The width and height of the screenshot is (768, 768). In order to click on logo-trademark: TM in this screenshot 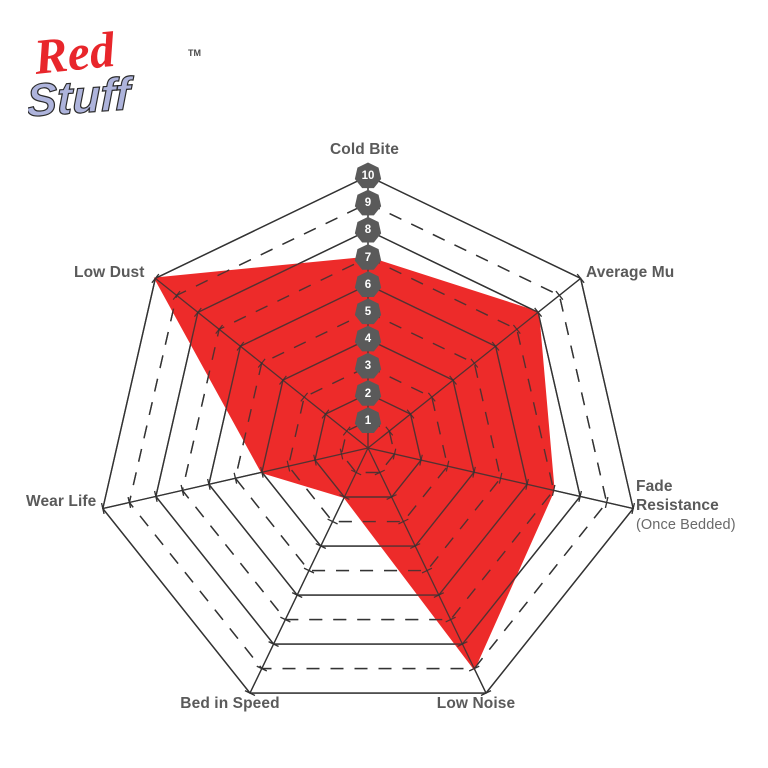, I will do `click(194, 53)`.